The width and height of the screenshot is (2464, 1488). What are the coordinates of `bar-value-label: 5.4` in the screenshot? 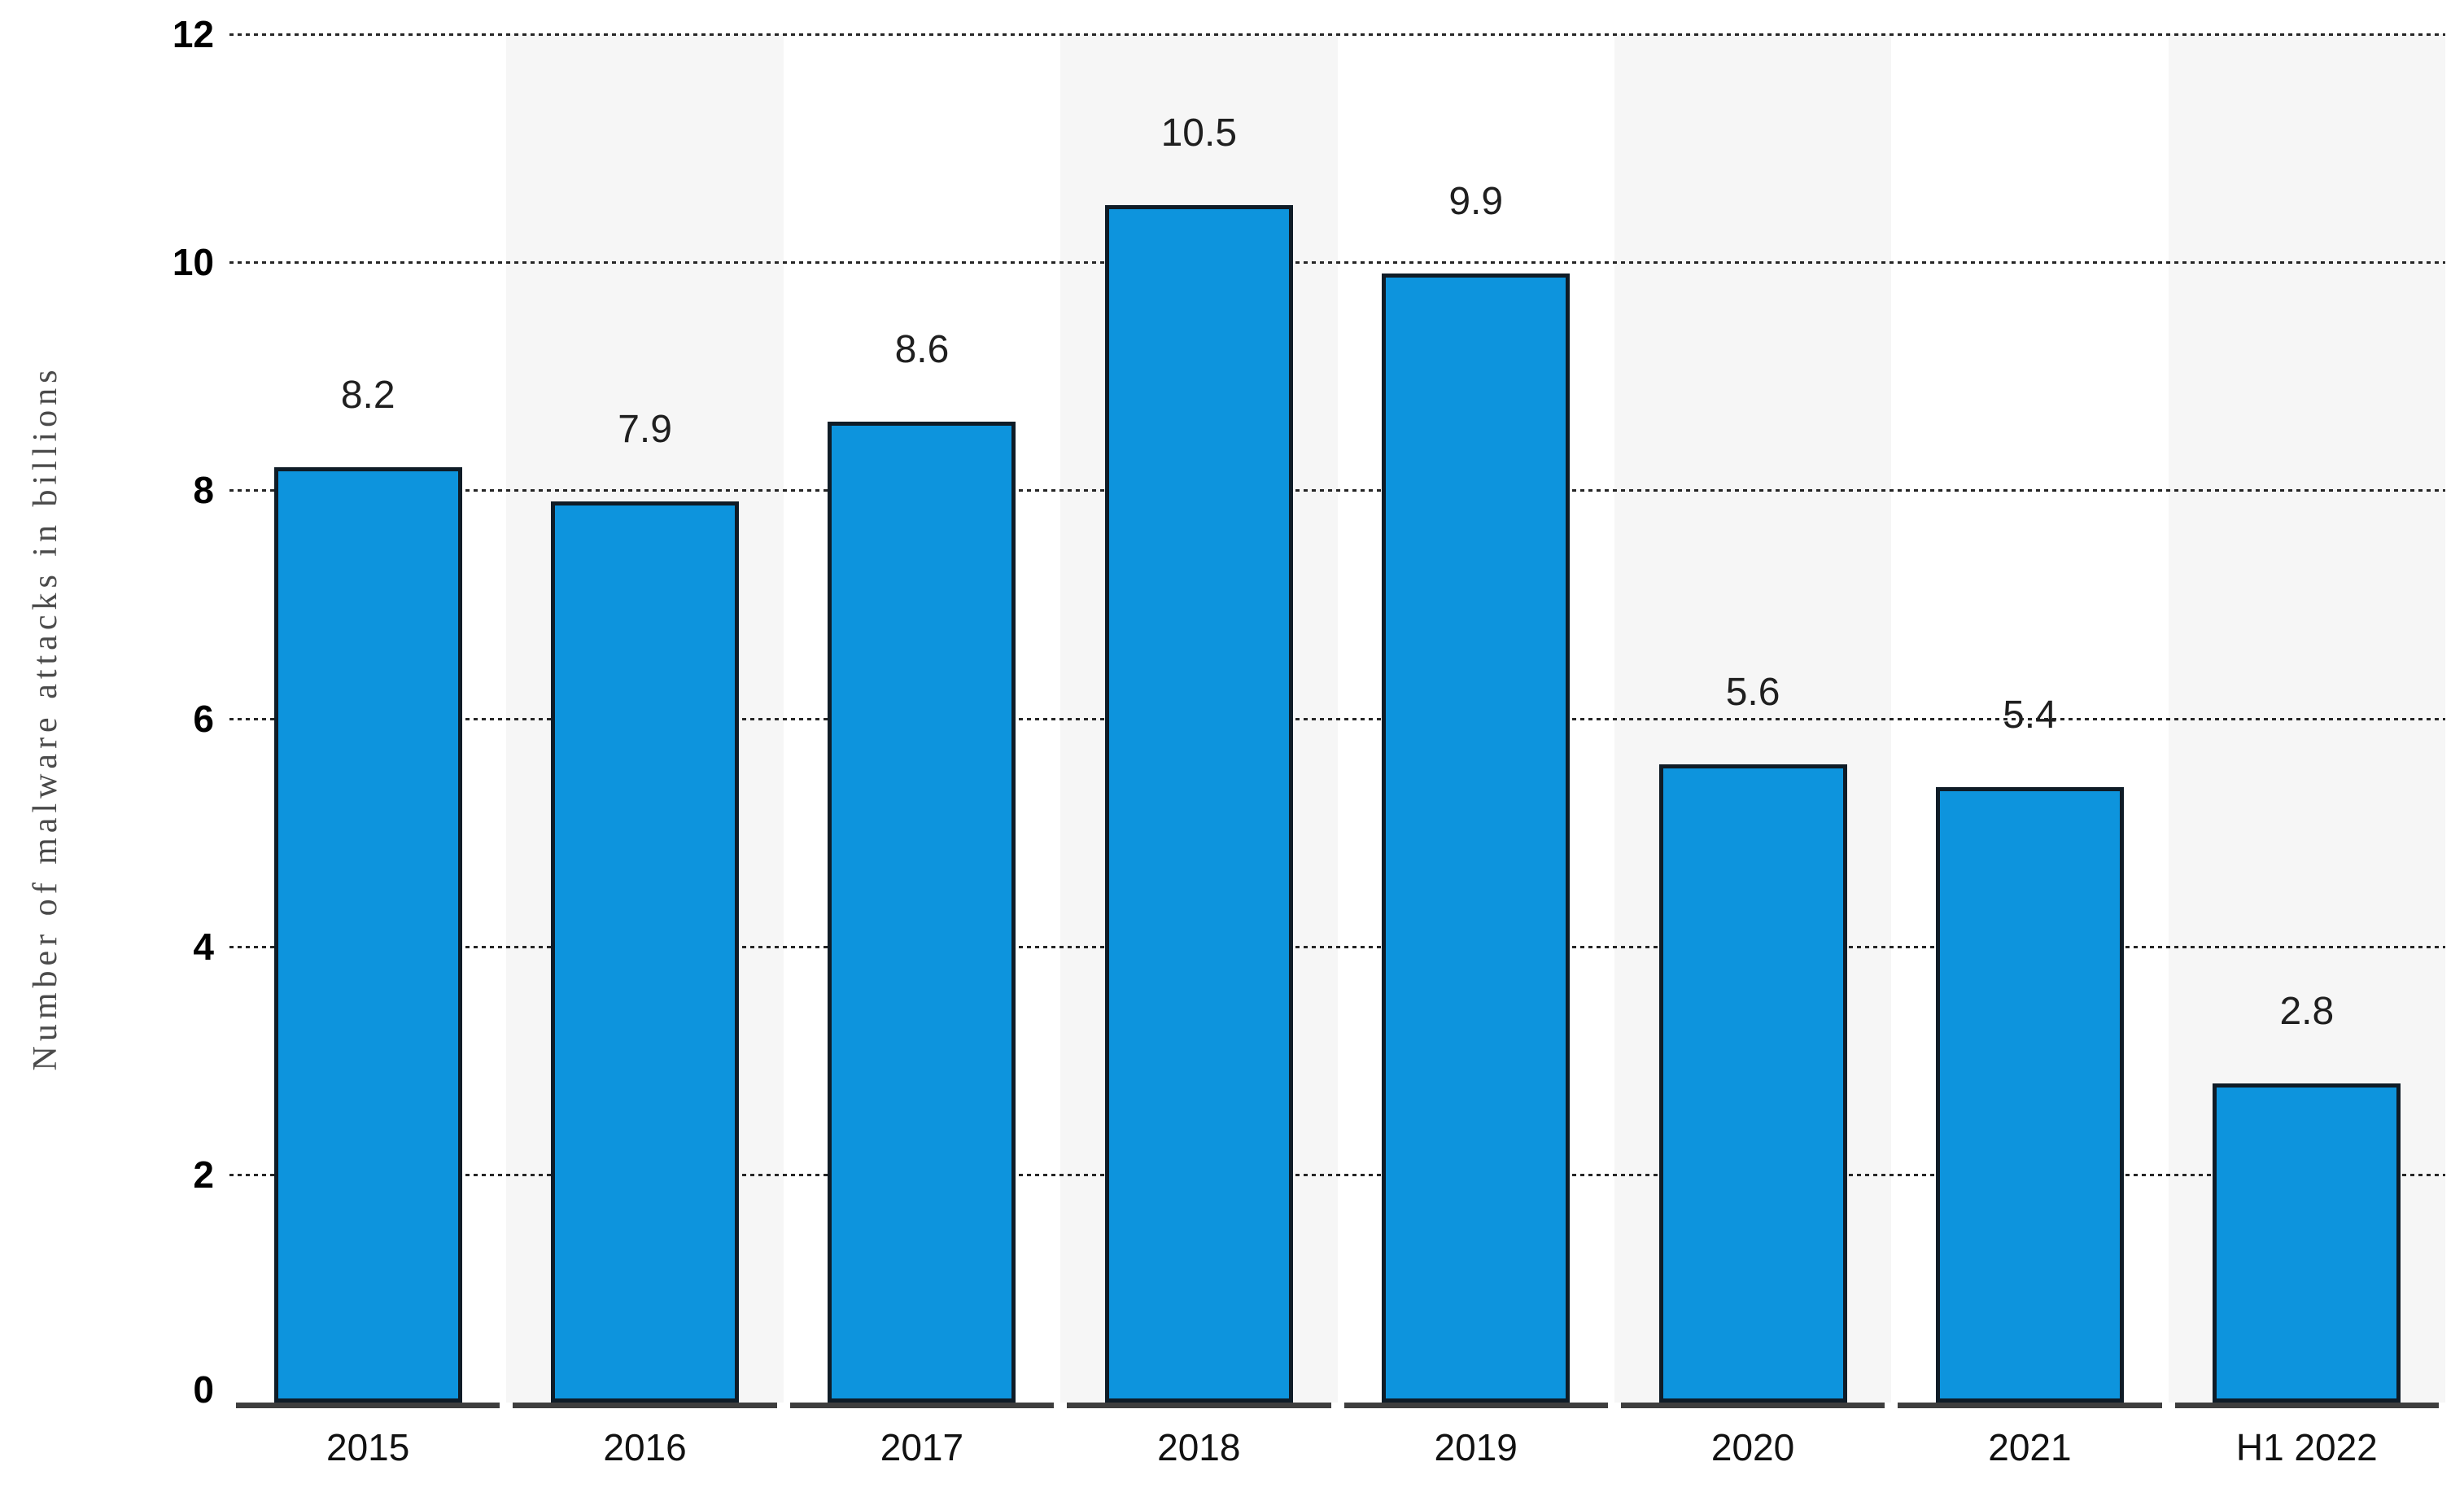 It's located at (2030, 715).